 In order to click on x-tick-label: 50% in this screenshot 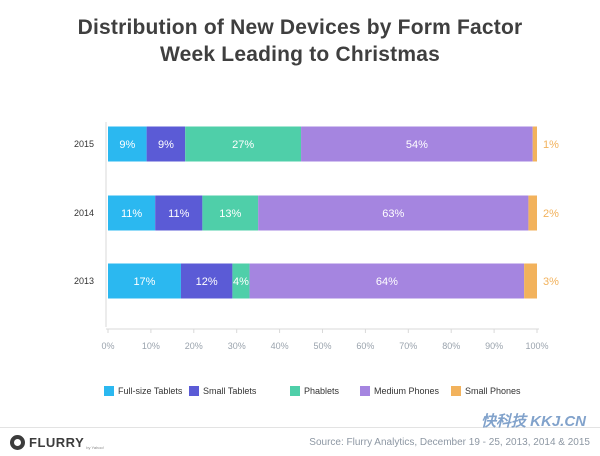, I will do `click(322, 346)`.